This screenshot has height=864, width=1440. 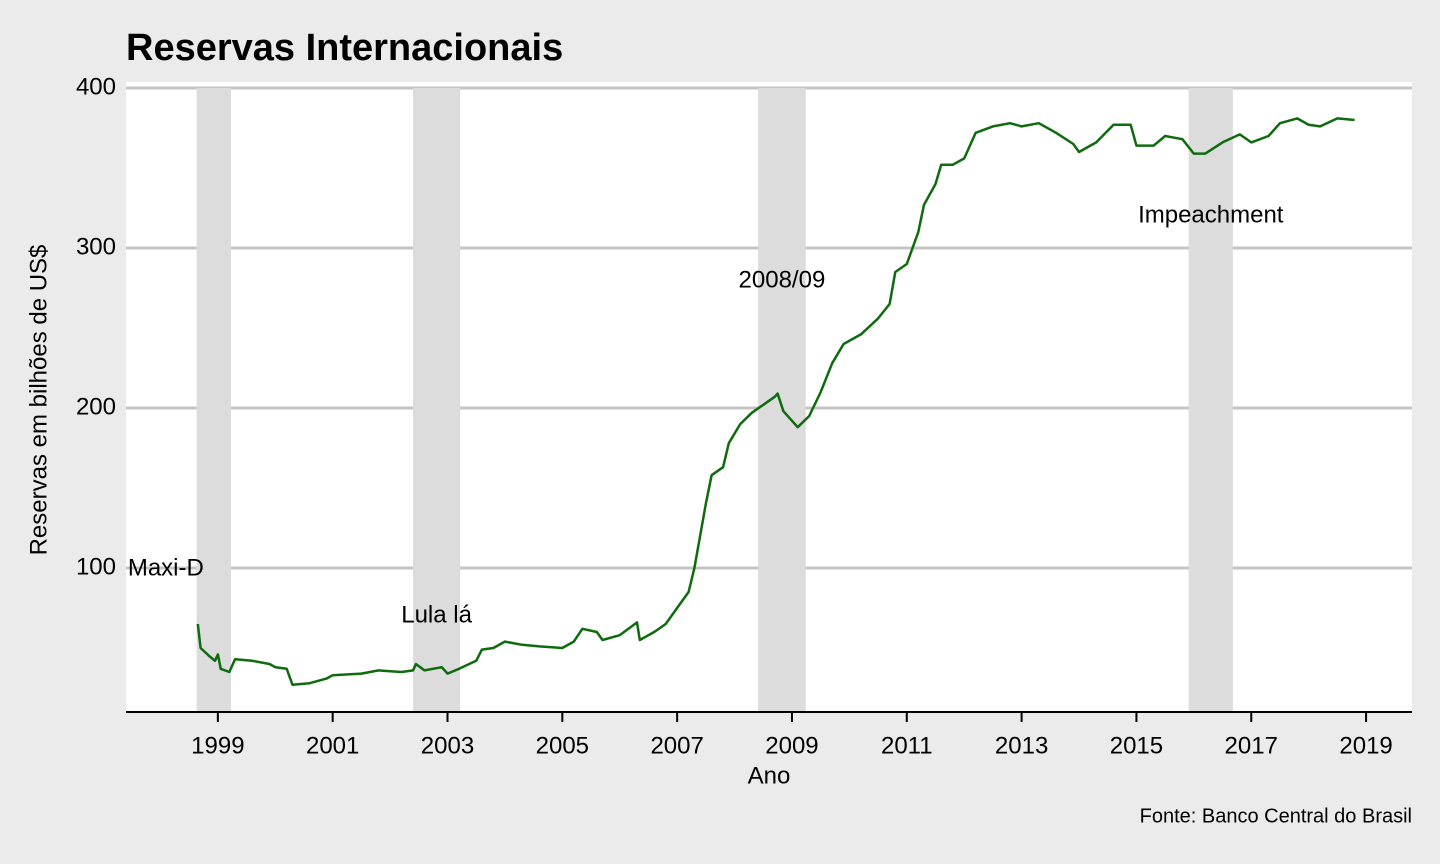 I want to click on x-axis-label: Ano, so click(x=769, y=775).